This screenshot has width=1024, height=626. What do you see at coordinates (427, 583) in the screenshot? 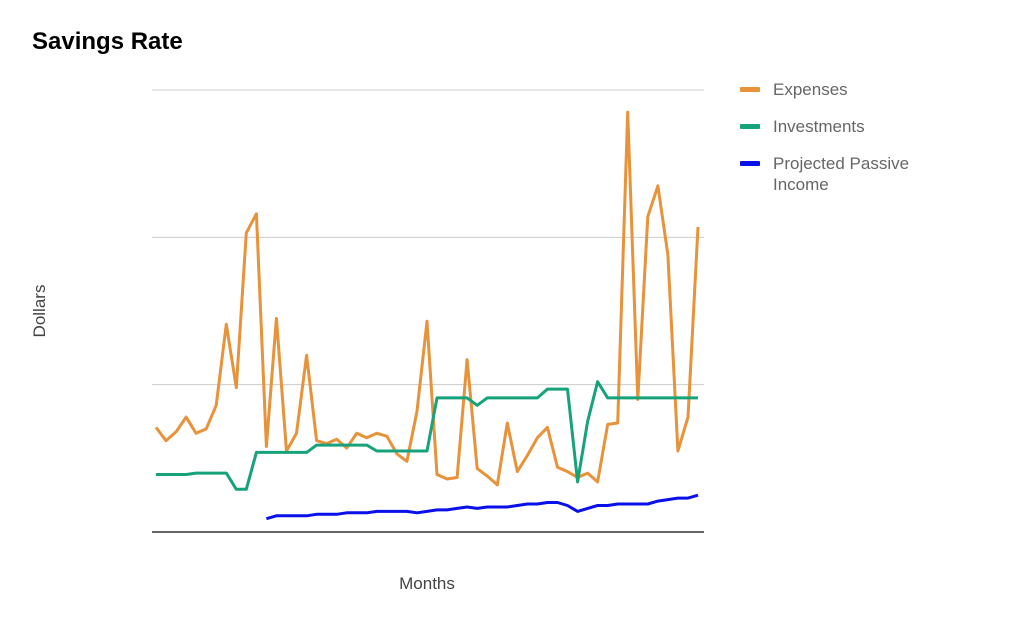
I see `x-axis-label: Months` at bounding box center [427, 583].